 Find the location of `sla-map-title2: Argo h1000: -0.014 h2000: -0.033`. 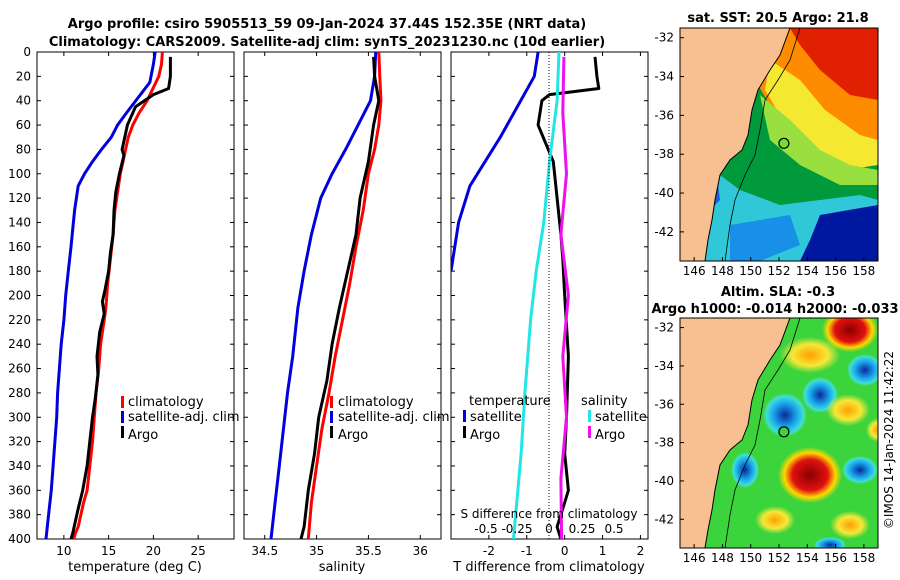

sla-map-title2: Argo h1000: -0.014 h2000: -0.033 is located at coordinates (774, 309).